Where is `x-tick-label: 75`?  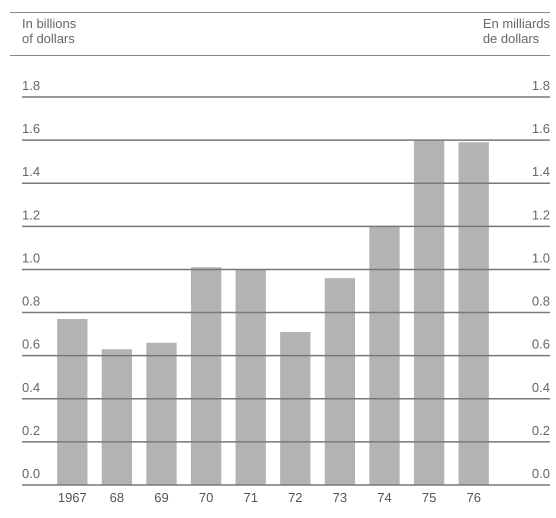
x-tick-label: 75 is located at coordinates (429, 497).